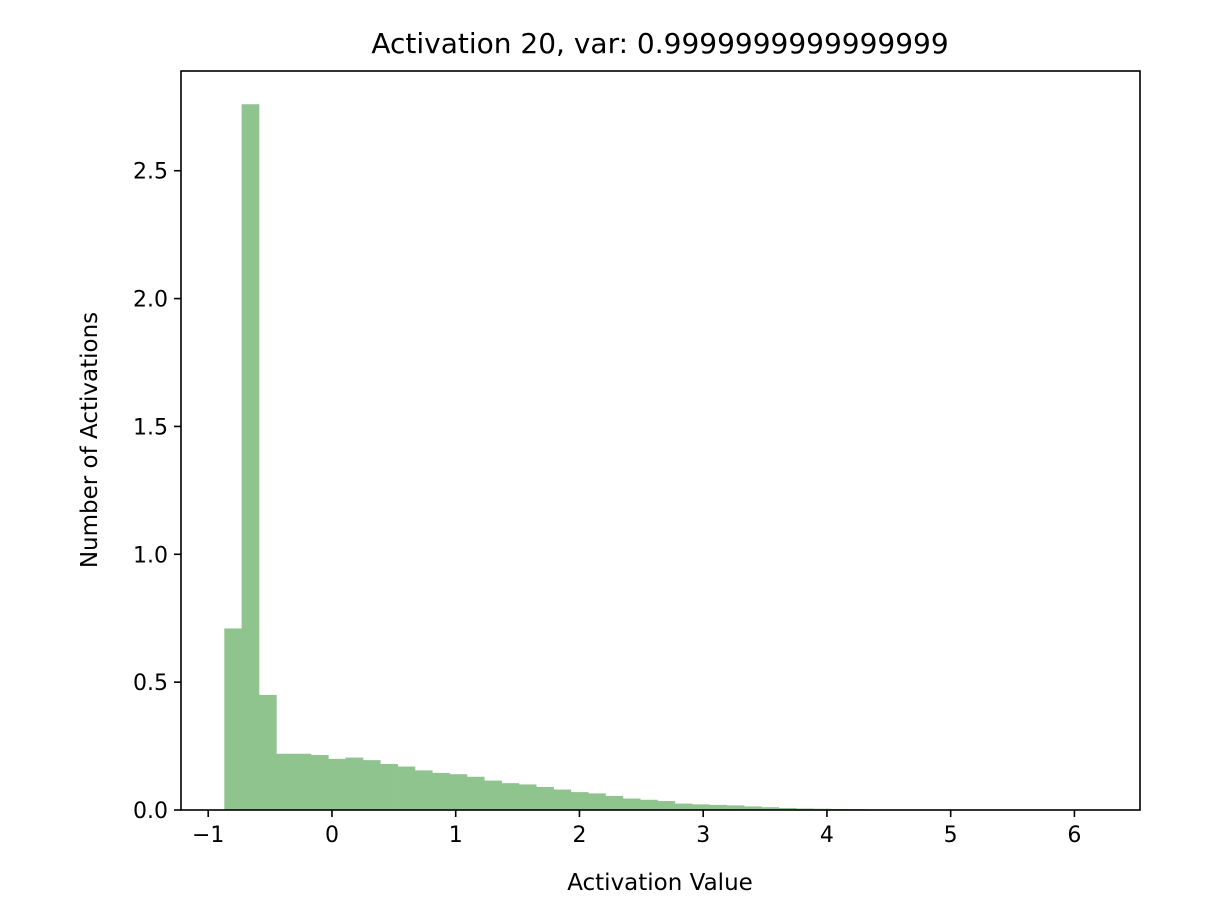  What do you see at coordinates (150, 300) in the screenshot?
I see `y-tick-label: 2.0` at bounding box center [150, 300].